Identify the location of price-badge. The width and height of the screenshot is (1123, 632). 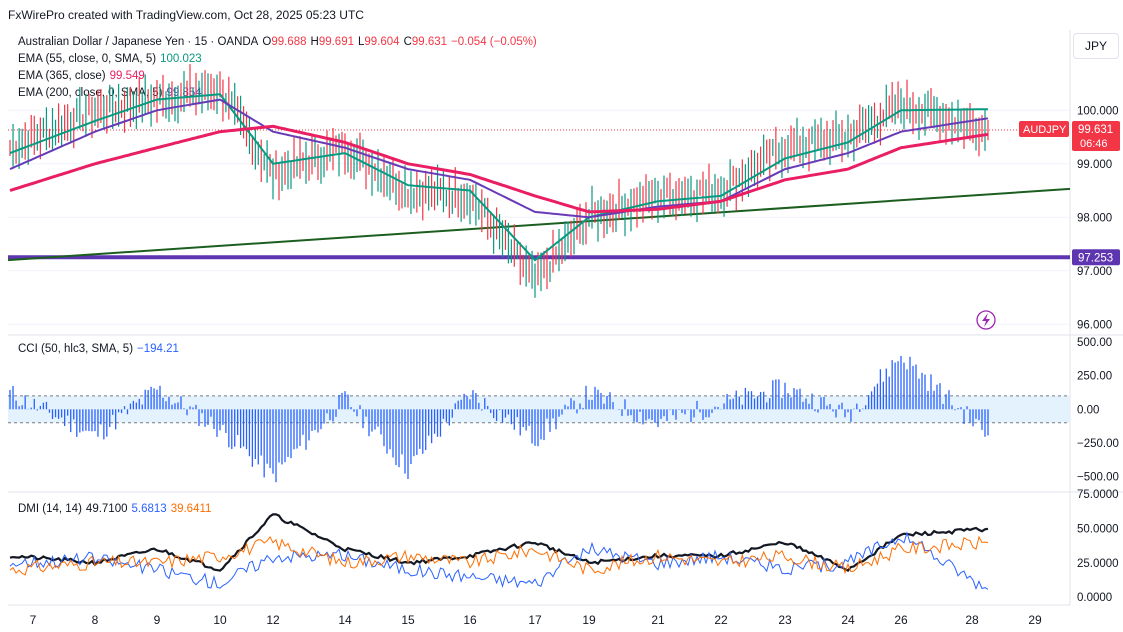
(1096, 136).